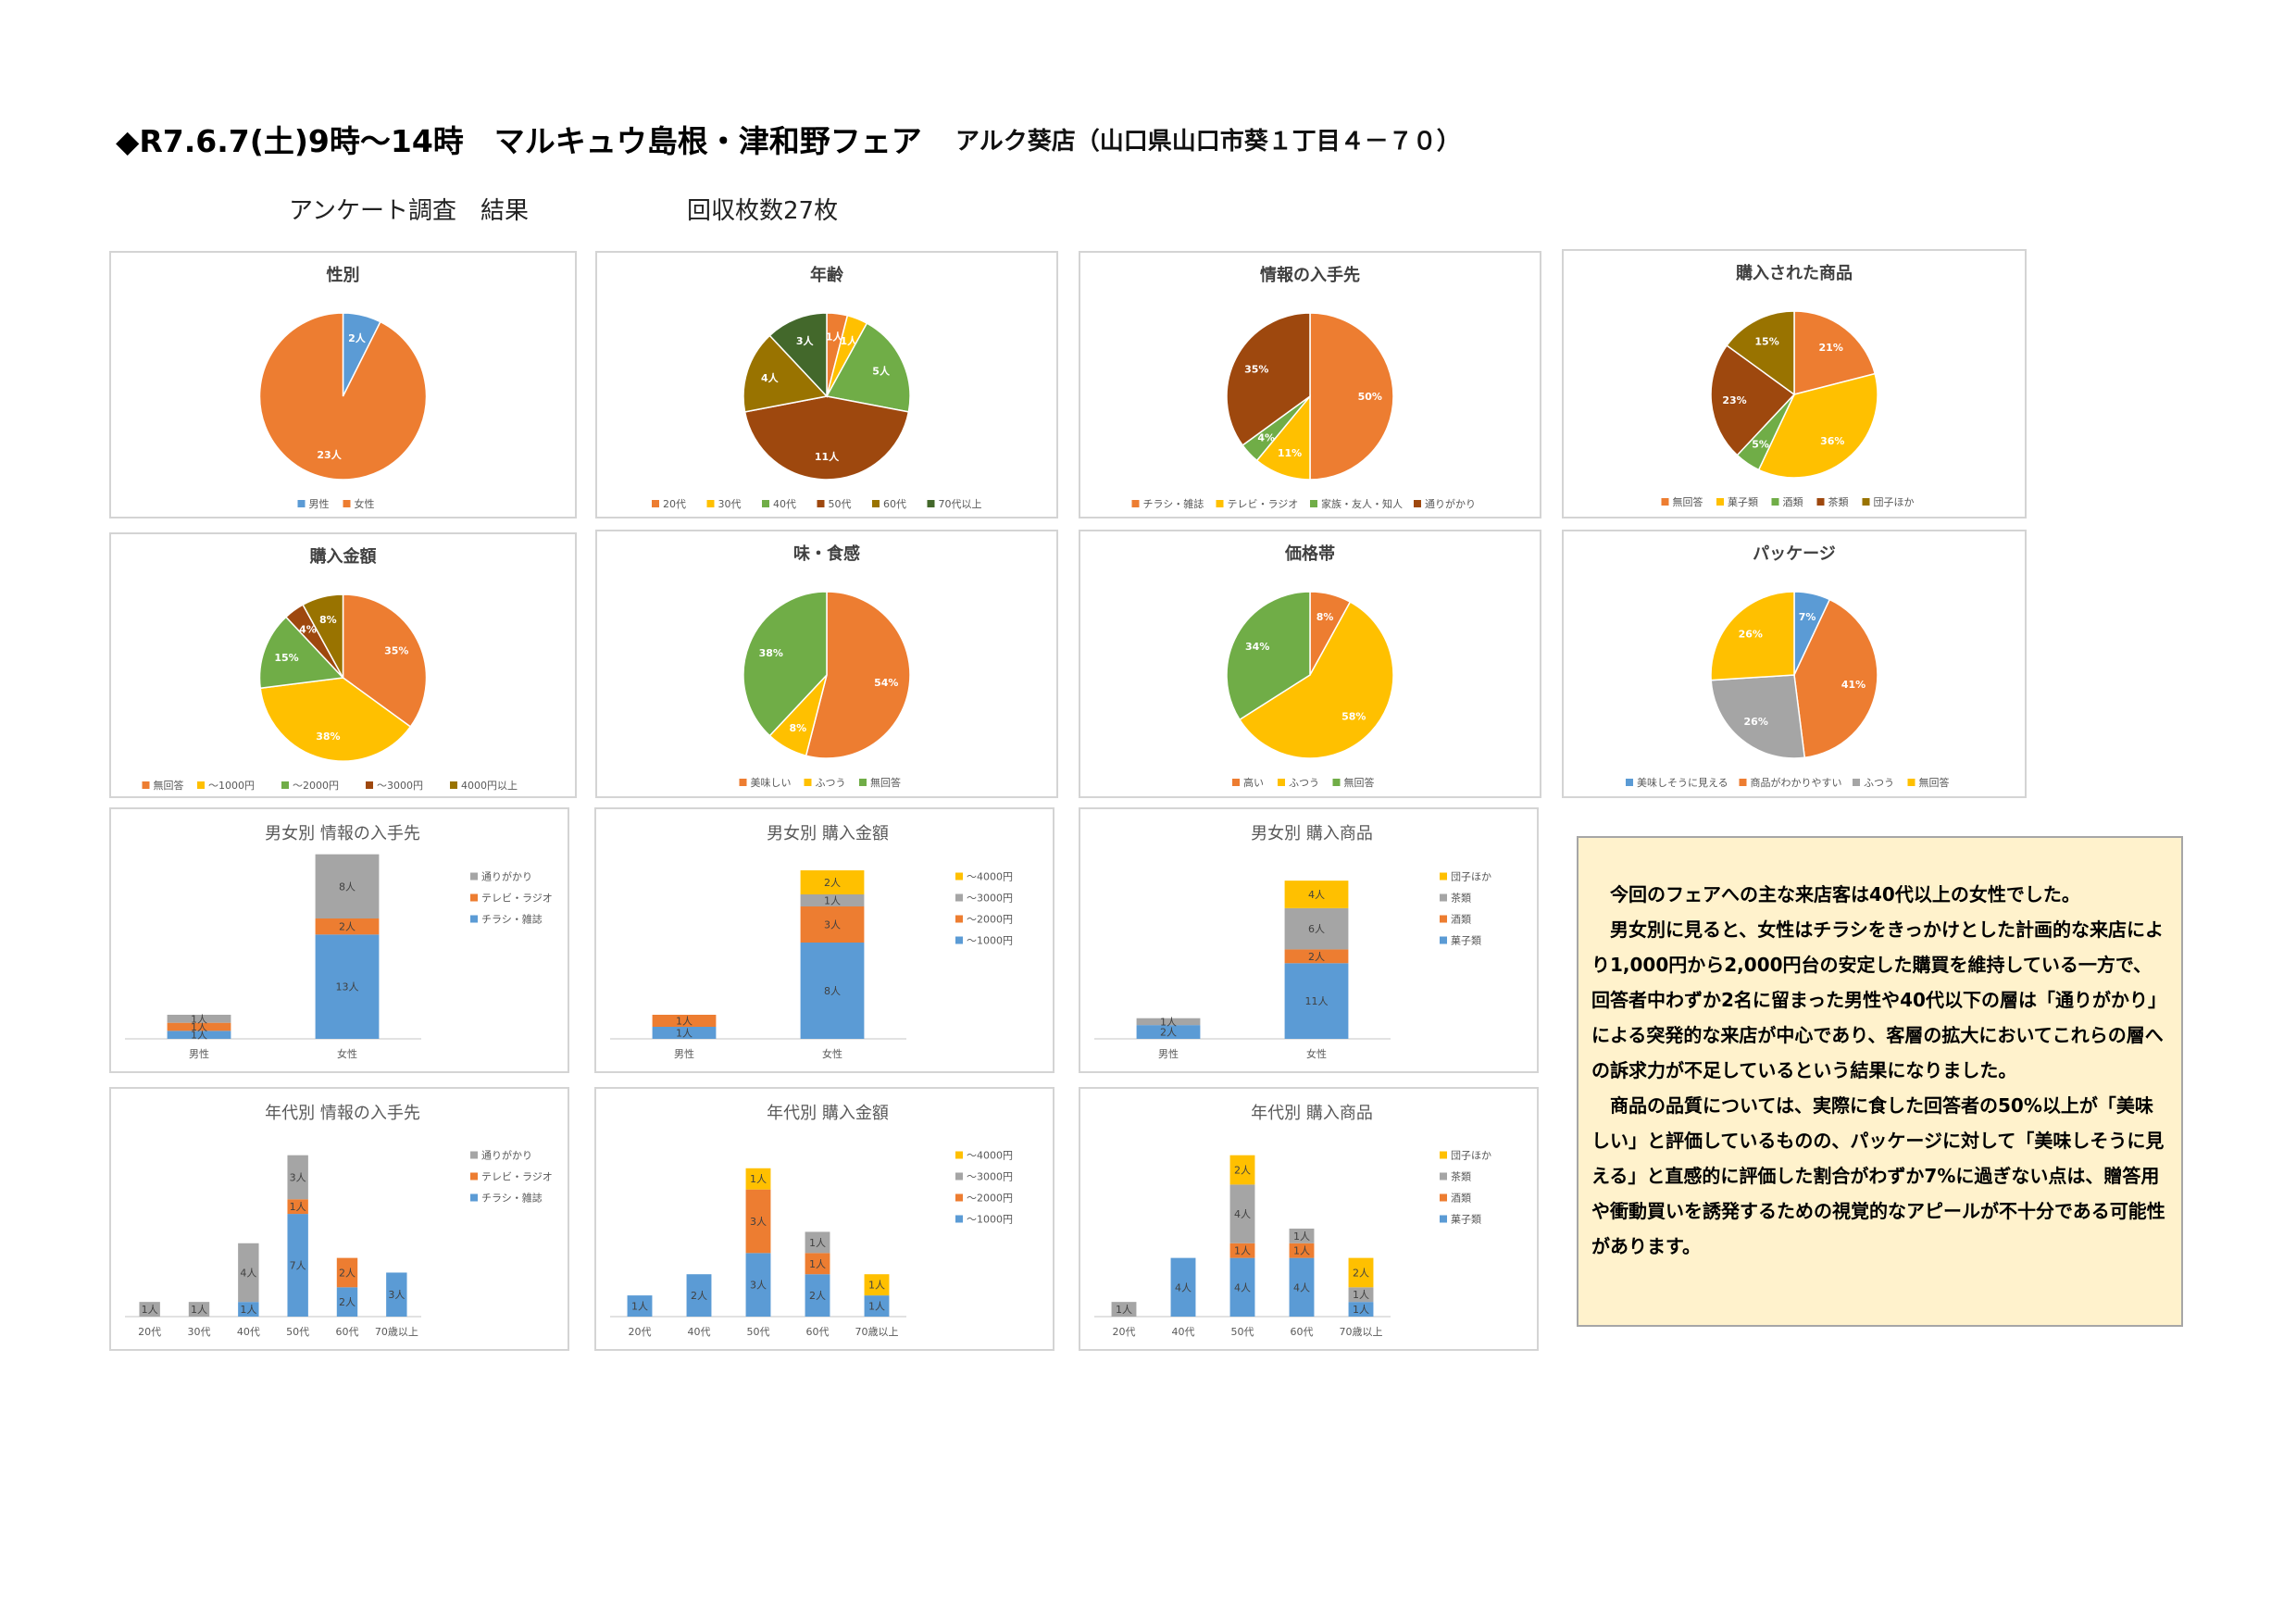 The width and height of the screenshot is (2296, 1624). I want to click on legend-label: 男性, so click(319, 503).